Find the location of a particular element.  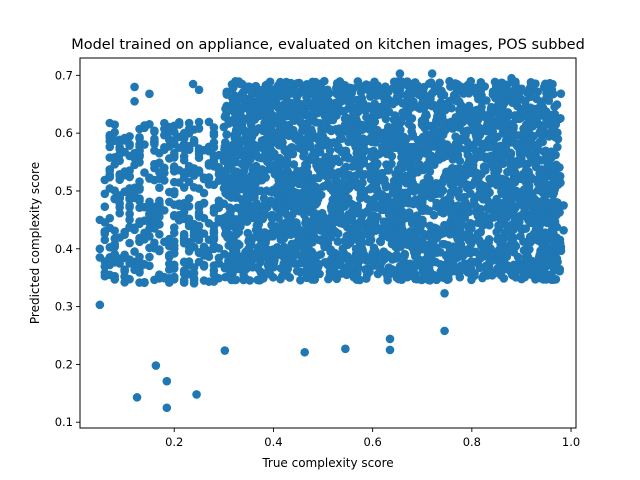

x-axis-ticks: 0.2 0.4 0.6 0.8 1.0 is located at coordinates (372, 438).